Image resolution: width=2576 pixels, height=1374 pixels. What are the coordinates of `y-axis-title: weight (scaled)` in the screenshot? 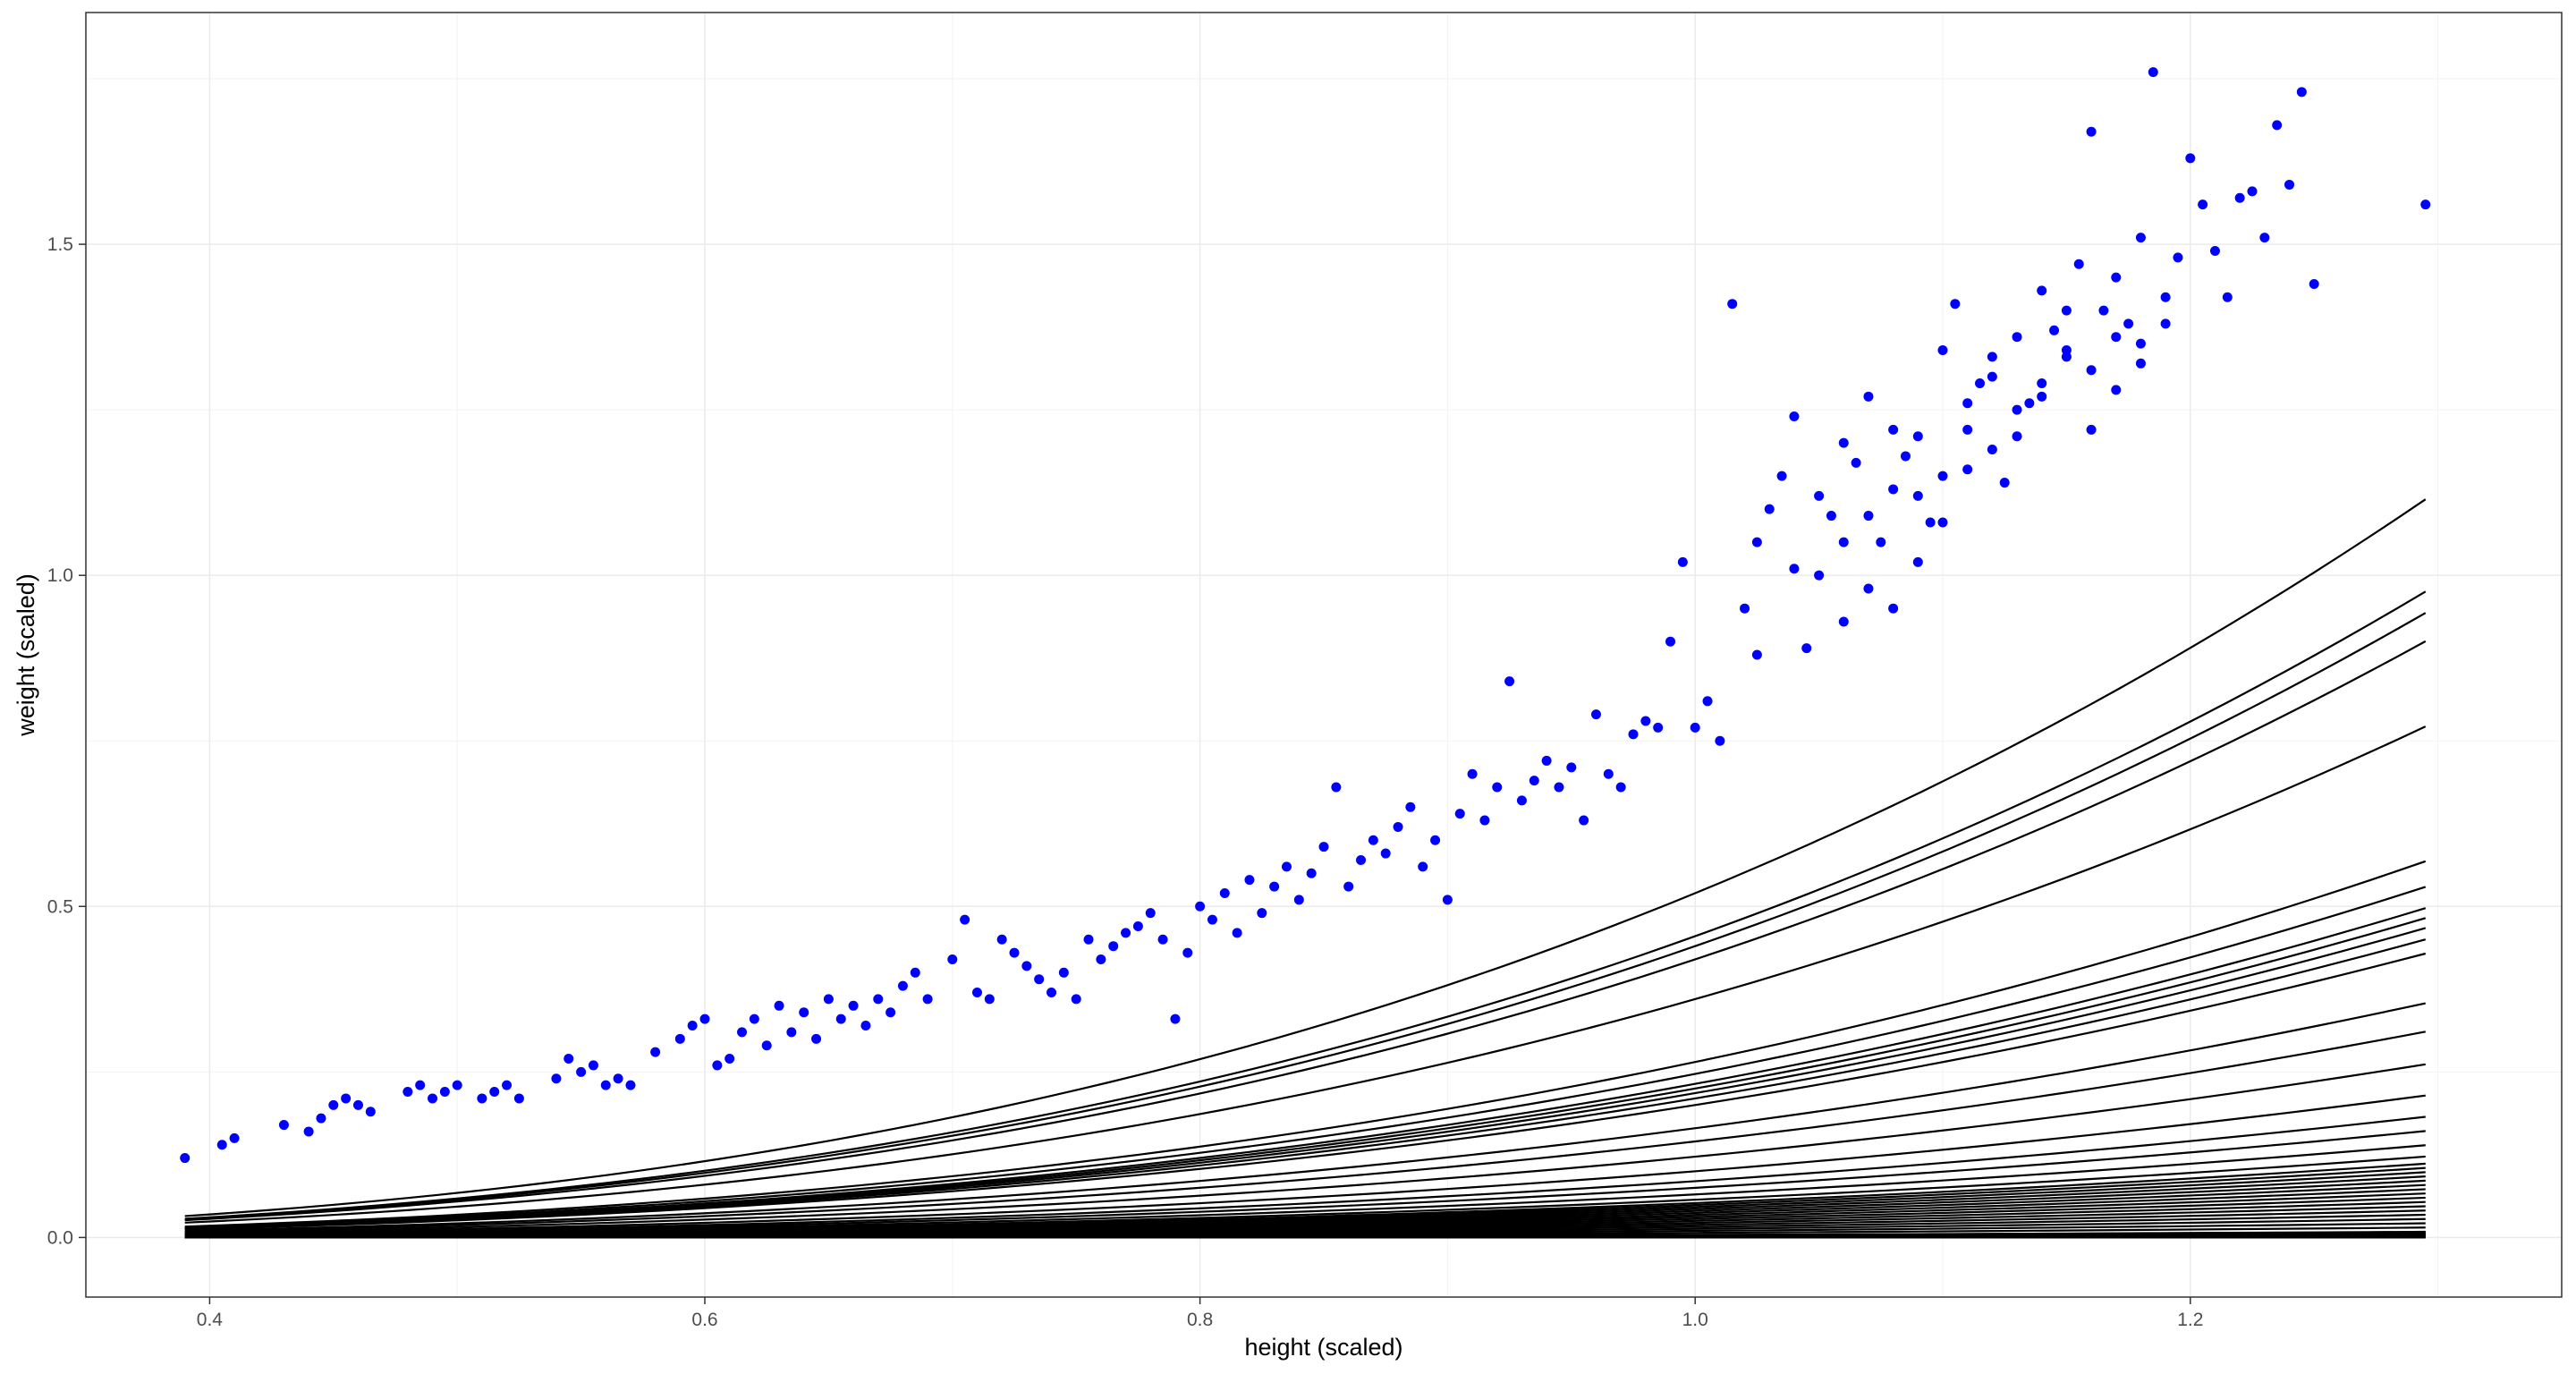 It's located at (26, 655).